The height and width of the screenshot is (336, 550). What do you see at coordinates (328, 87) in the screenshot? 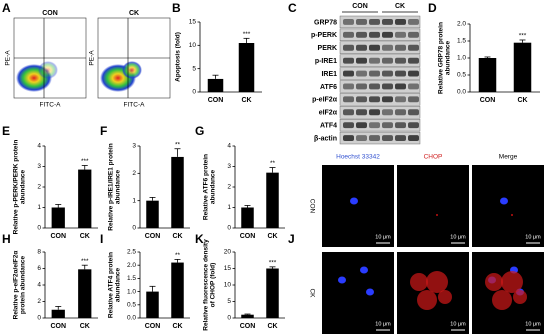
I see `protein-label: ATF6` at bounding box center [328, 87].